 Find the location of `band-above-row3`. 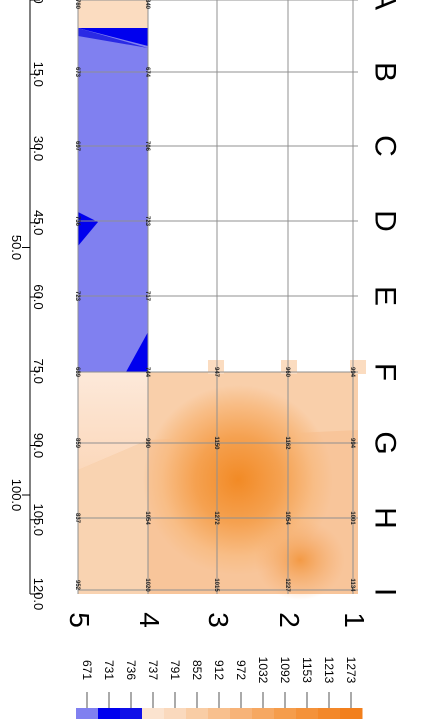

band-above-row3 is located at coordinates (216, 367).